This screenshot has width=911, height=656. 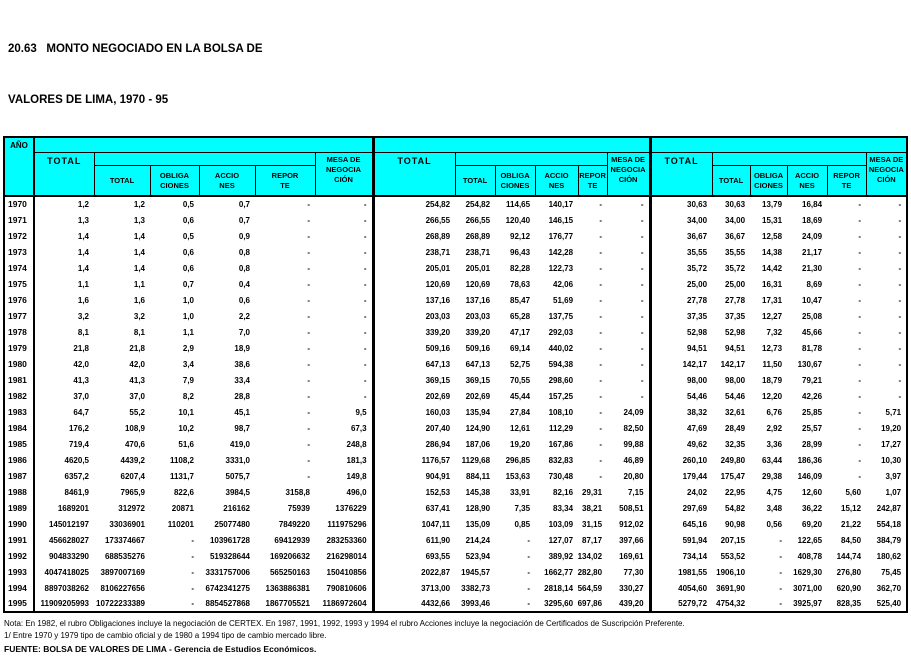 I want to click on value-cell: 1,1, so click(x=83, y=284).